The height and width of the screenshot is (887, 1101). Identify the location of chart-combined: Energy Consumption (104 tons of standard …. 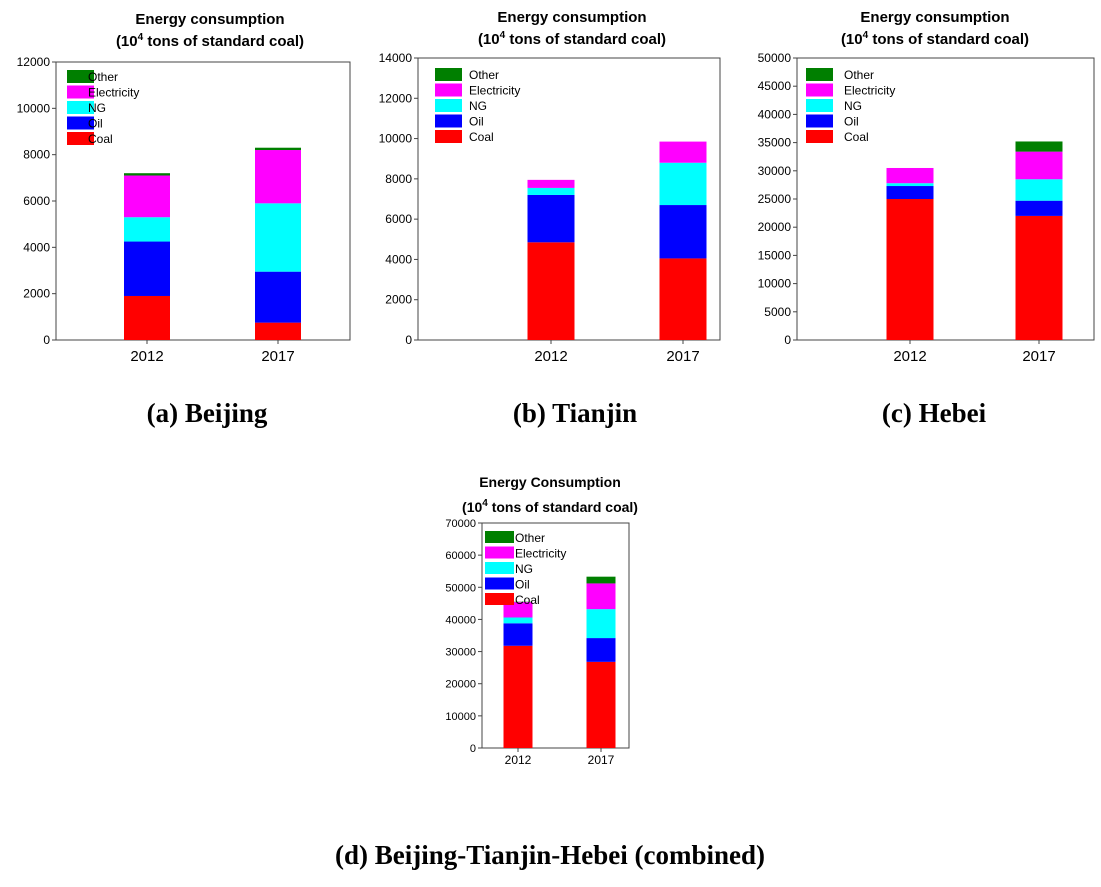
(550, 635).